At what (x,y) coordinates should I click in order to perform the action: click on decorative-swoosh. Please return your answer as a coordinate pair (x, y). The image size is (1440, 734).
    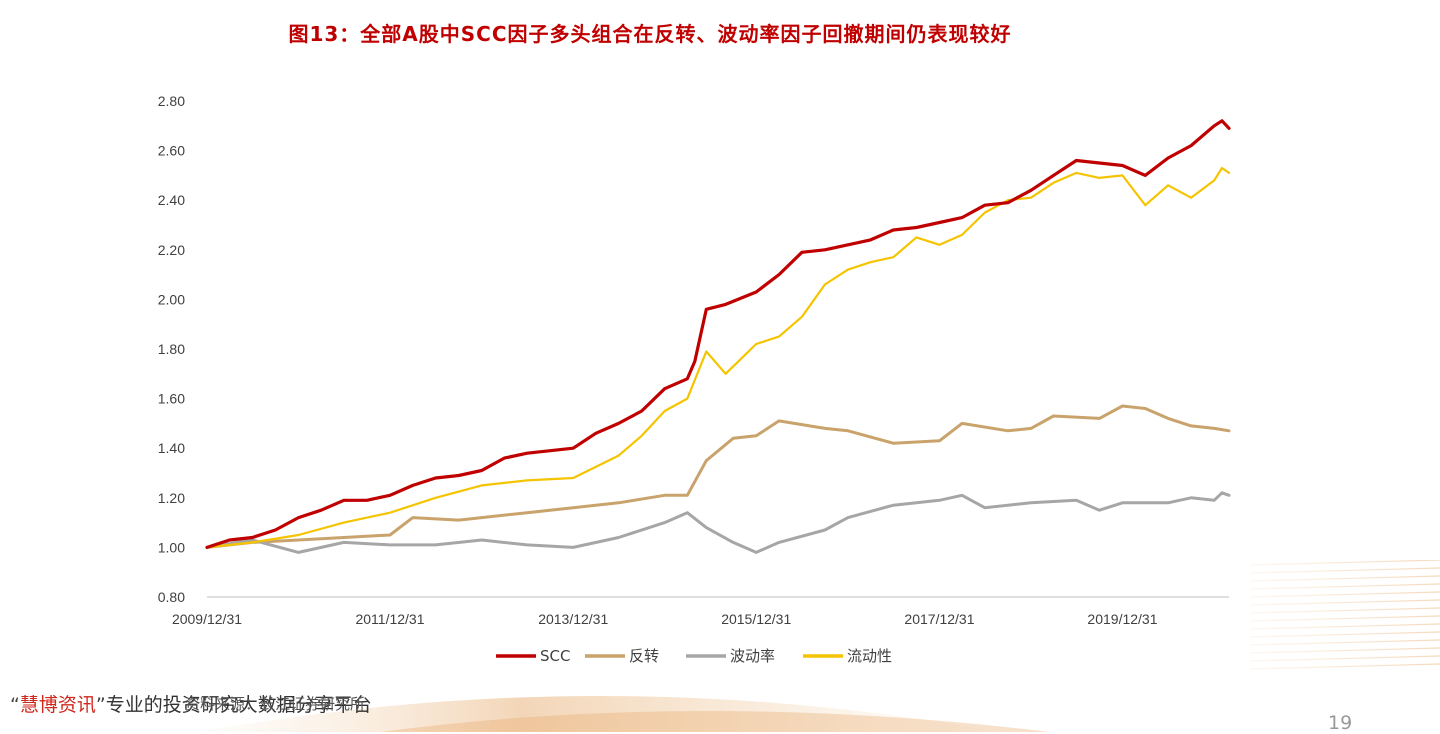
    Looking at the image, I should click on (625, 714).